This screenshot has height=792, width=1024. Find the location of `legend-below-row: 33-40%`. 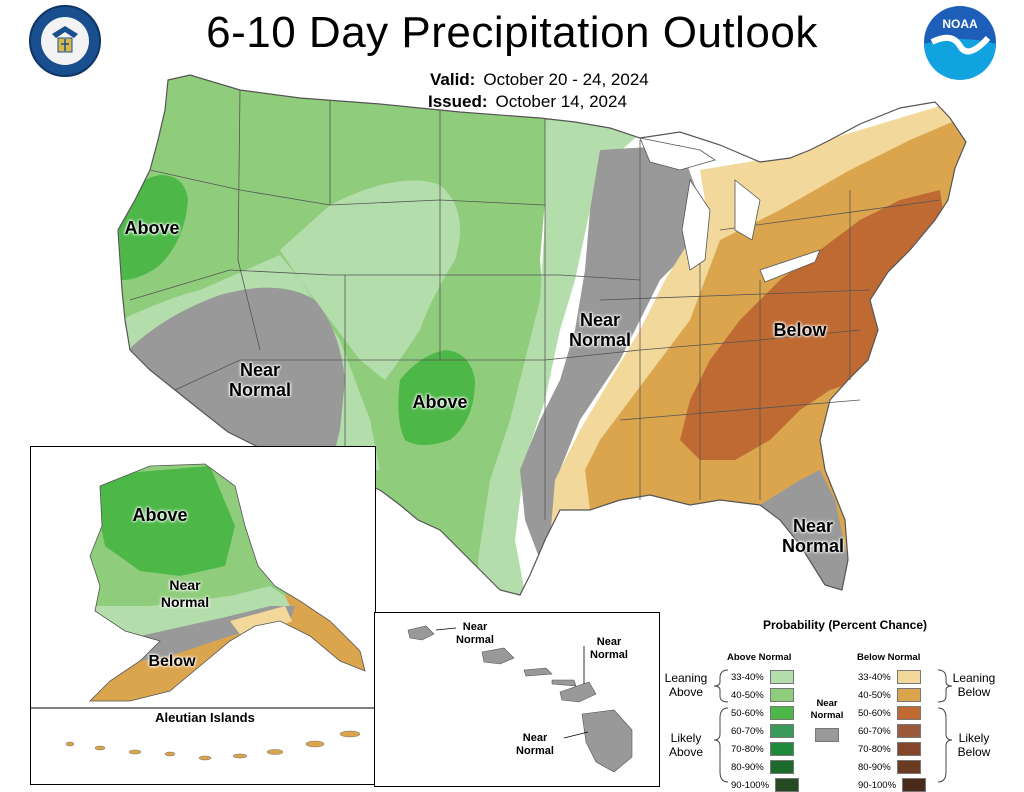

legend-below-row: 33-40% is located at coordinates (903, 677).